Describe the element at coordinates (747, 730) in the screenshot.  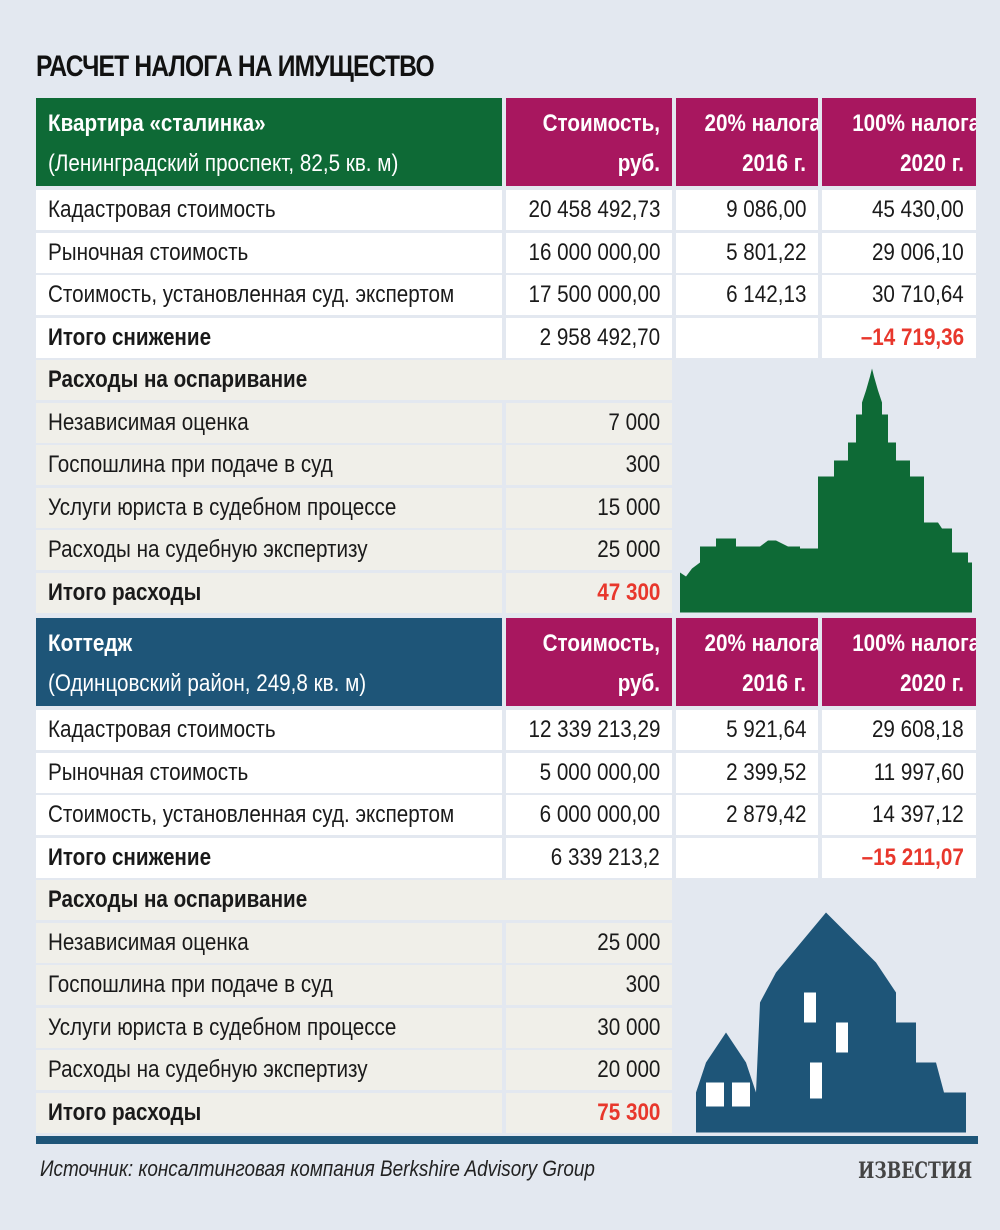
I see `table-row-tax-2016: 5 921,64` at that location.